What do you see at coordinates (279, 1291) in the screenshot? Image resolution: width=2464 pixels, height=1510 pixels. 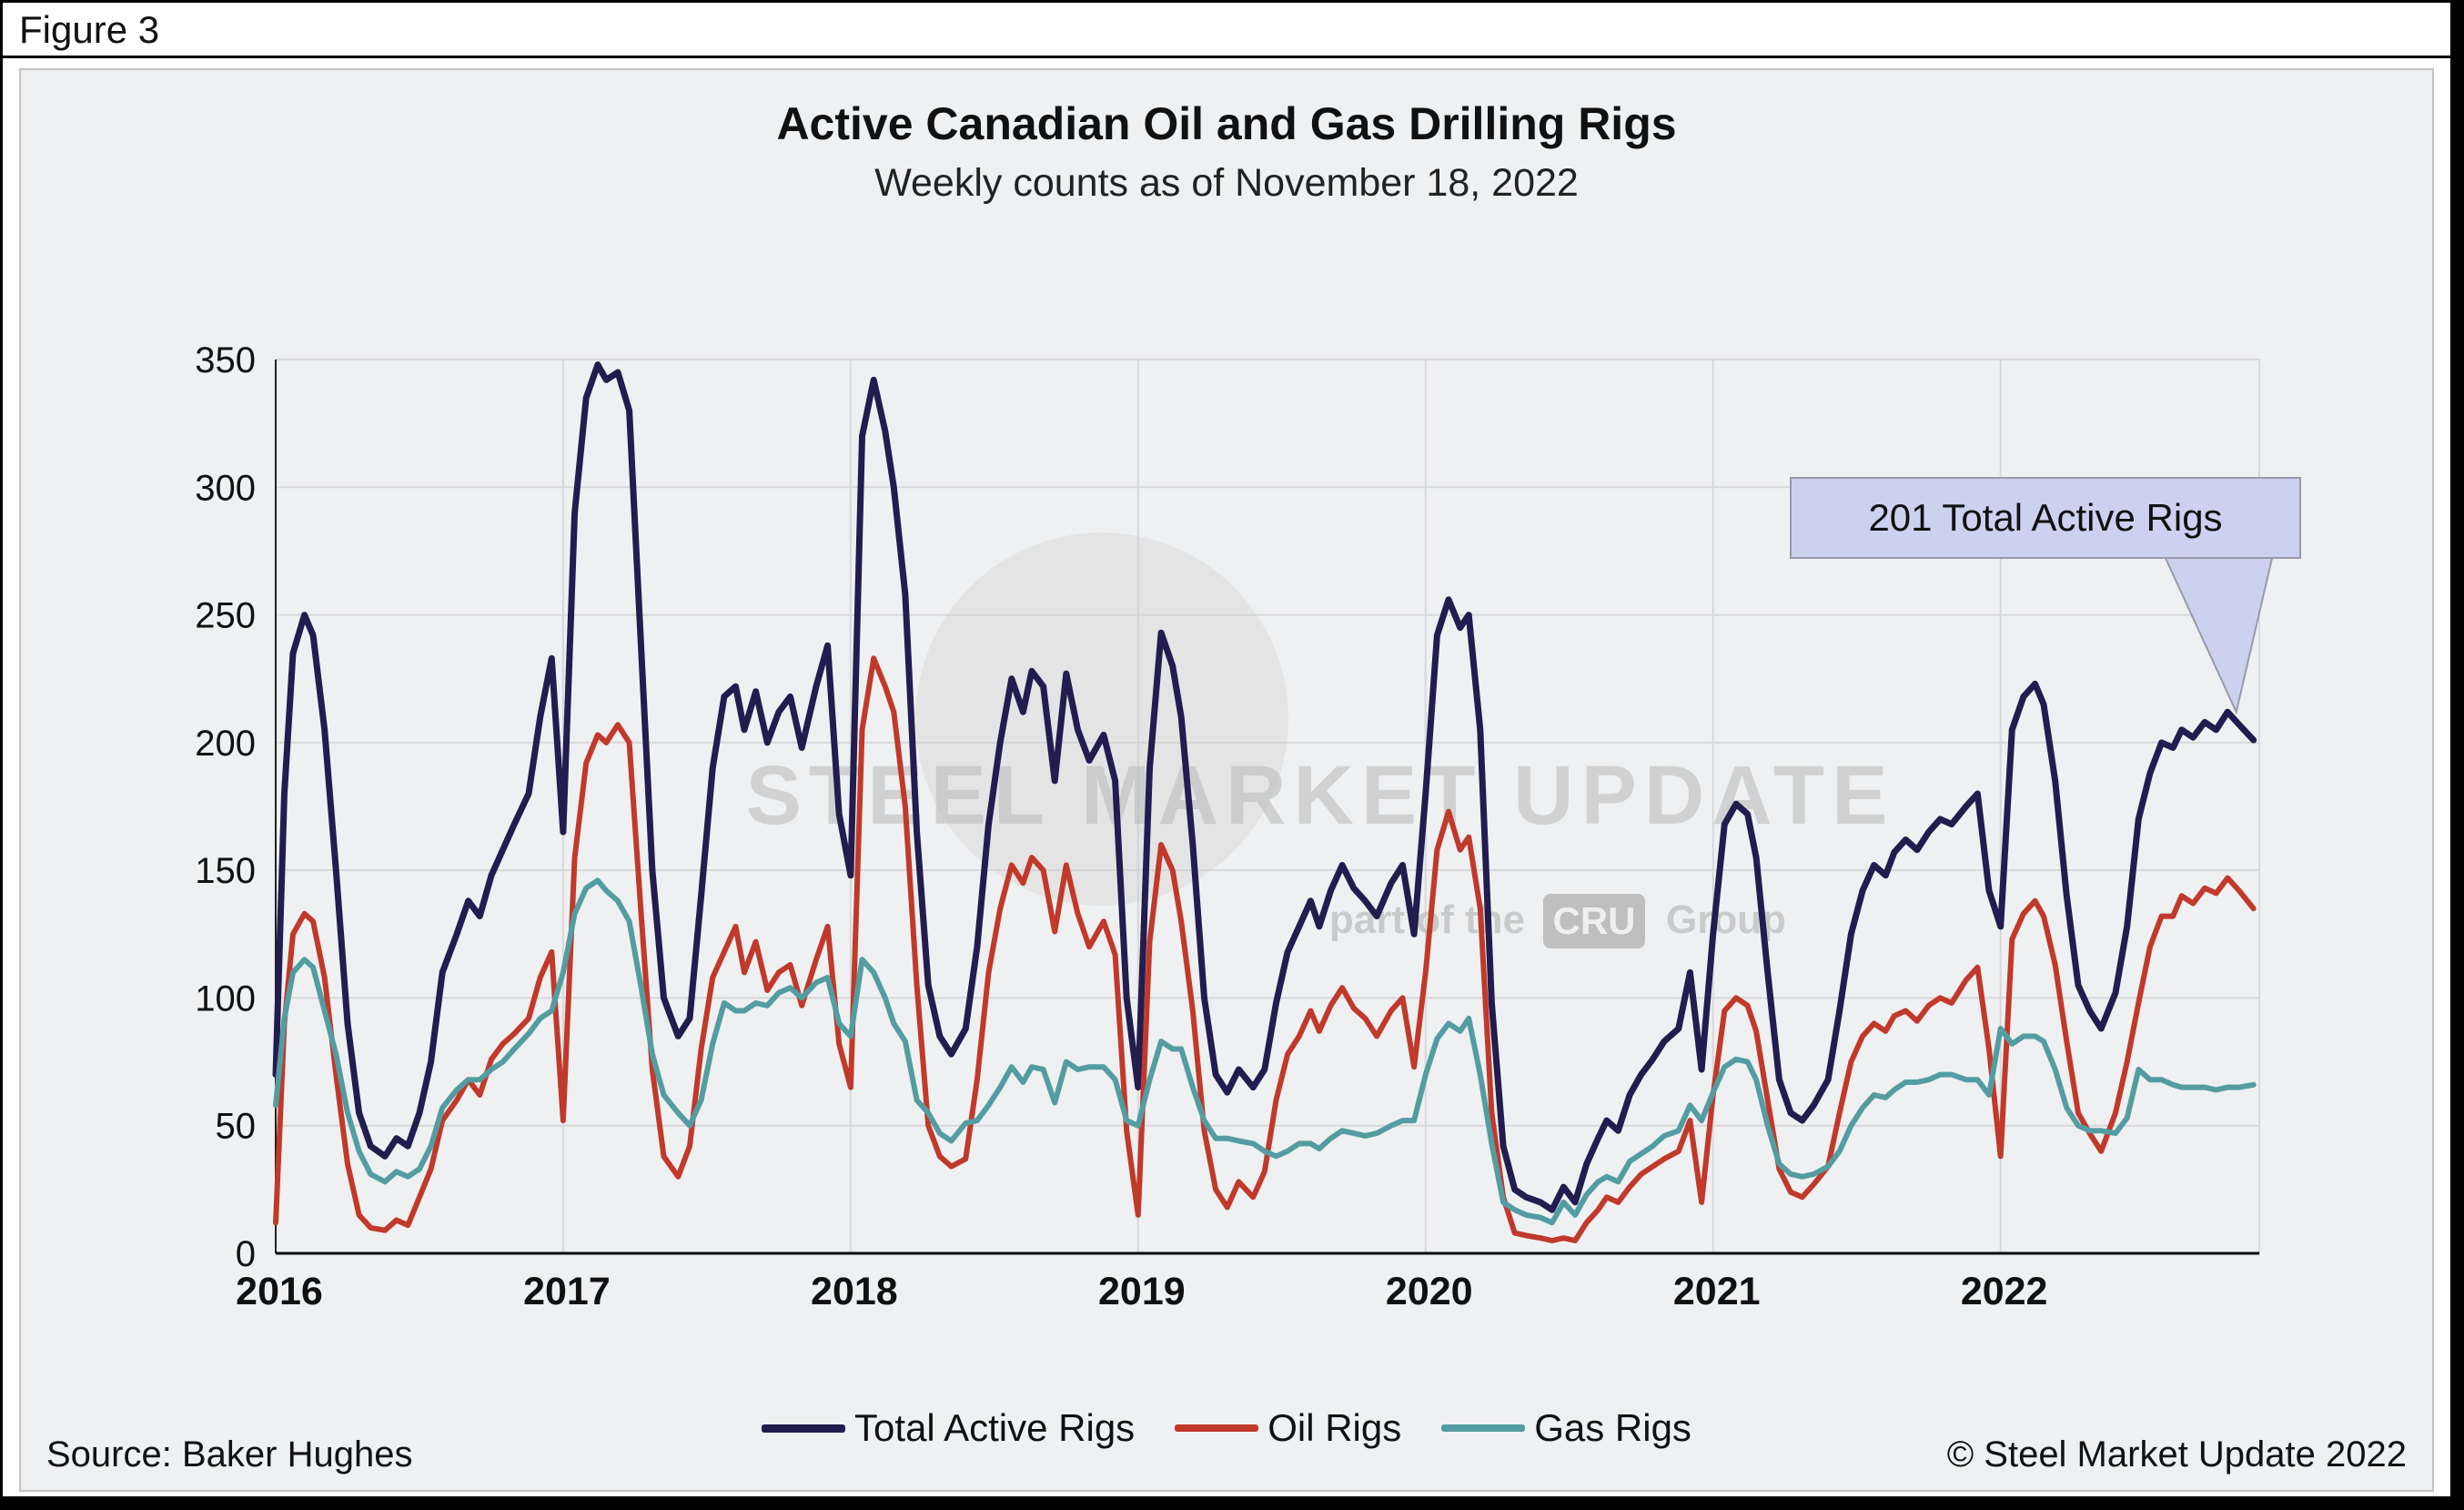 I see `x-tick-label: 2016` at bounding box center [279, 1291].